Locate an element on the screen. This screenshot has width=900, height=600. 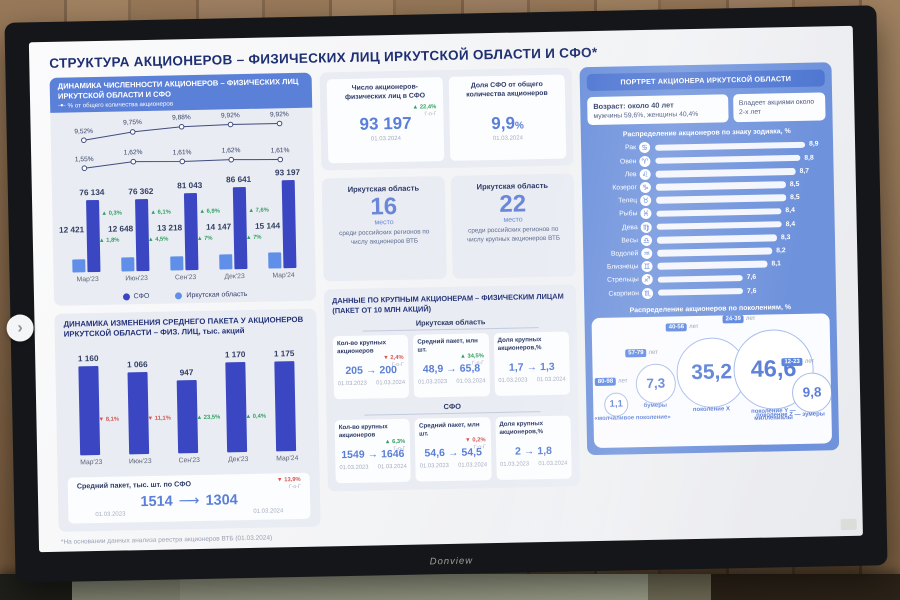
big-number: 9,9% is located at coordinates (508, 123).